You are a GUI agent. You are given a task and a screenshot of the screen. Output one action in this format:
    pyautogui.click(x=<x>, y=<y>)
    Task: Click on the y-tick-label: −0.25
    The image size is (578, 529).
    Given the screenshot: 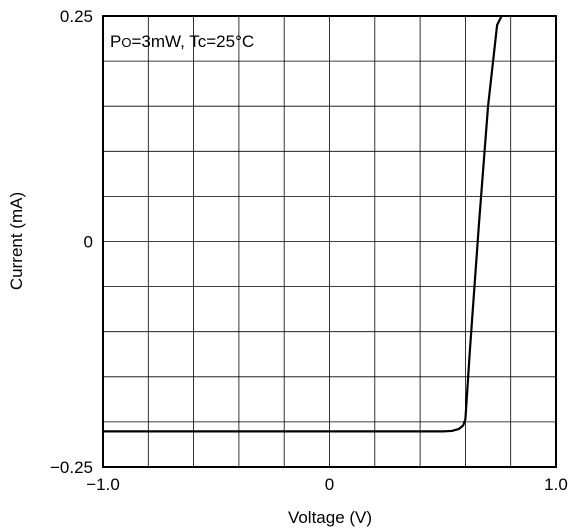 What is the action you would take?
    pyautogui.click(x=71, y=467)
    